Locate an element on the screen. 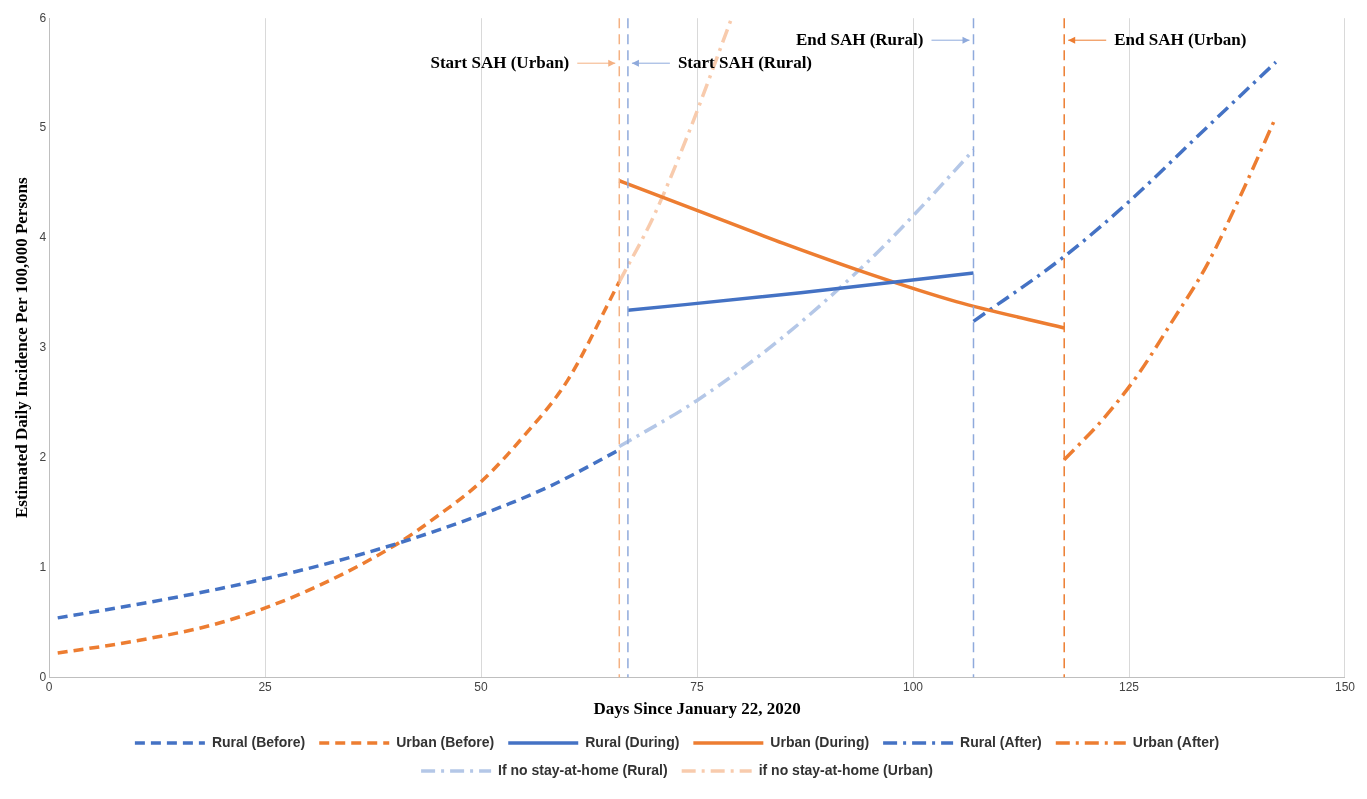 Image resolution: width=1367 pixels, height=799 pixels. x-tick-label: 50 is located at coordinates (481, 686).